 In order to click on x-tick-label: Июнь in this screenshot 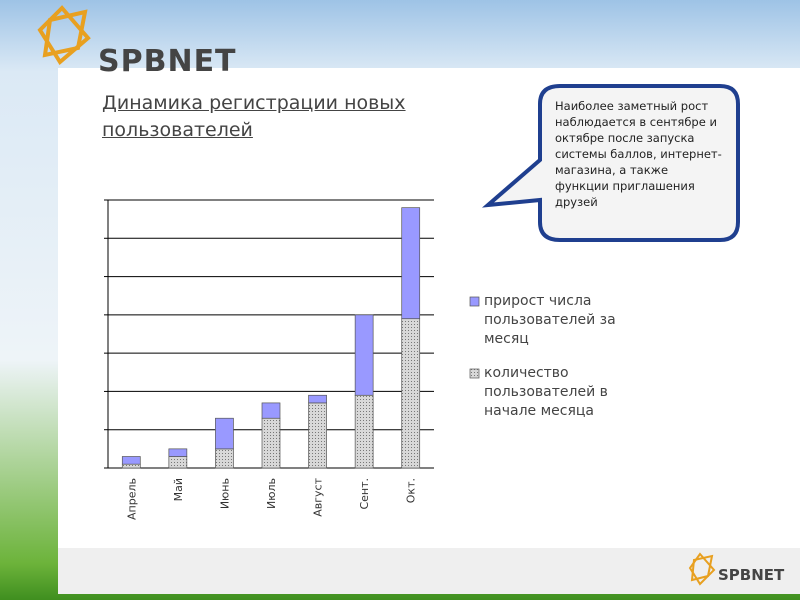, I will do `click(224, 493)`.